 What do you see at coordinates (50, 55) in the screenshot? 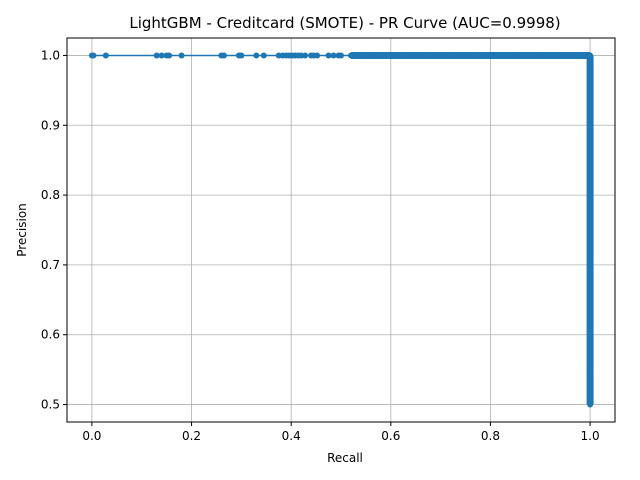
I see `y-tick-label: 1.0` at bounding box center [50, 55].